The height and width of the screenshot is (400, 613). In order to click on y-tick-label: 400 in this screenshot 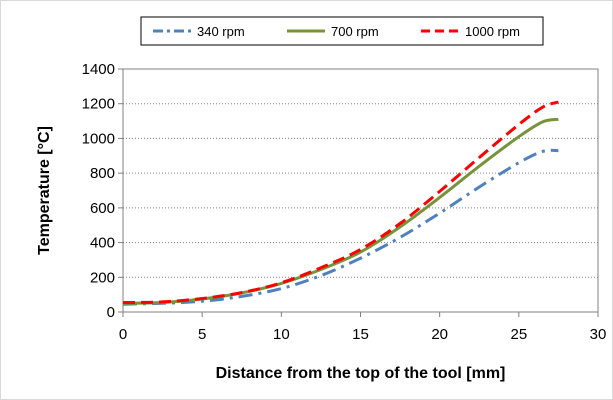, I will do `click(102, 243)`.